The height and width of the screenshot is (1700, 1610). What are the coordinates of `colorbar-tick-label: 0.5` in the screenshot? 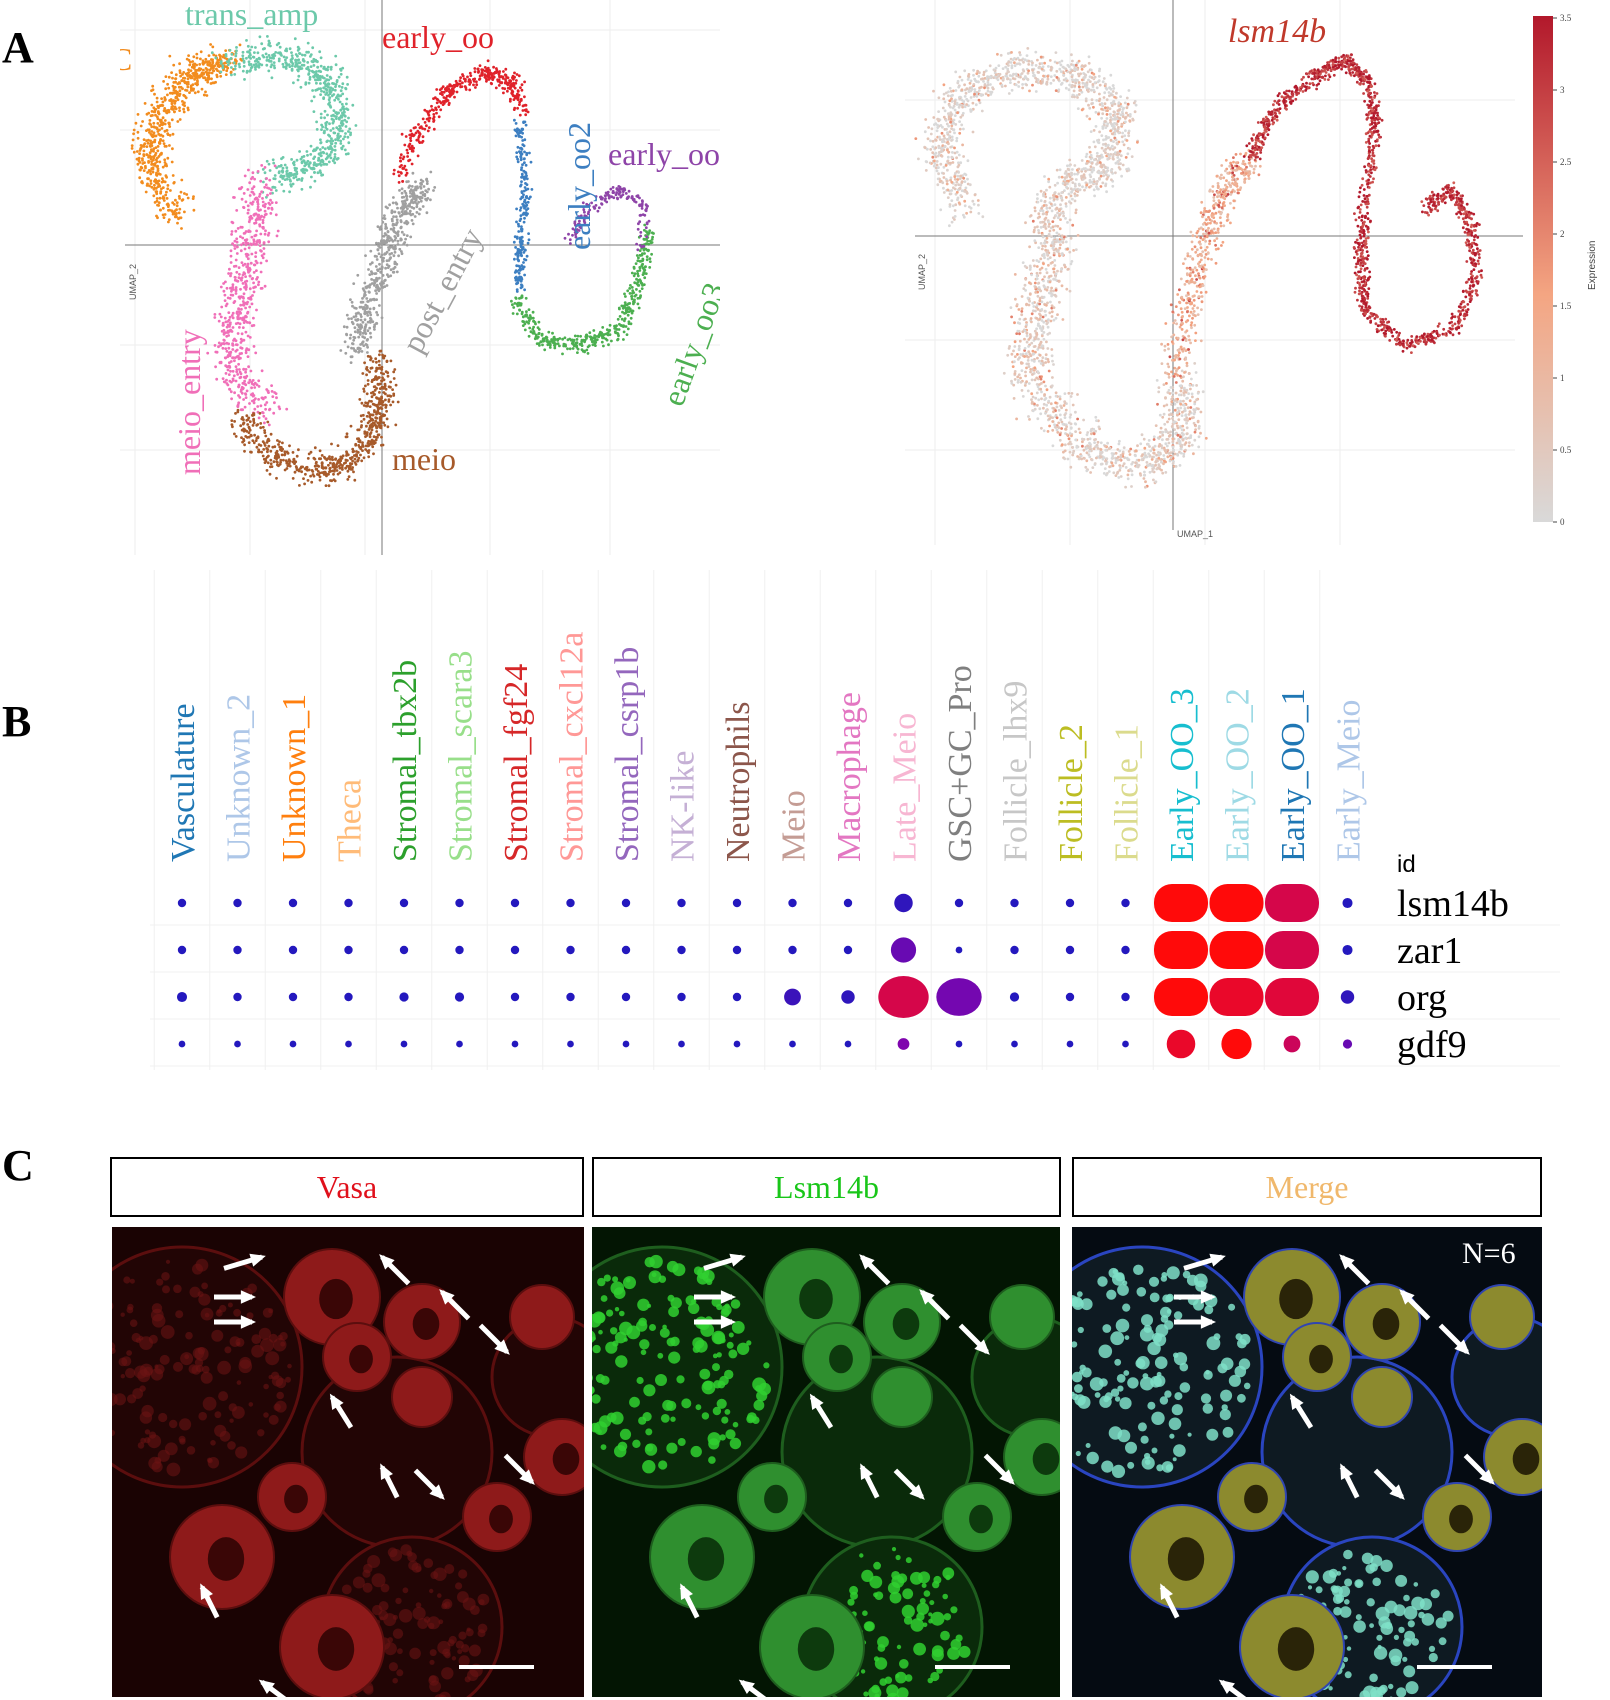 It's located at (1566, 450).